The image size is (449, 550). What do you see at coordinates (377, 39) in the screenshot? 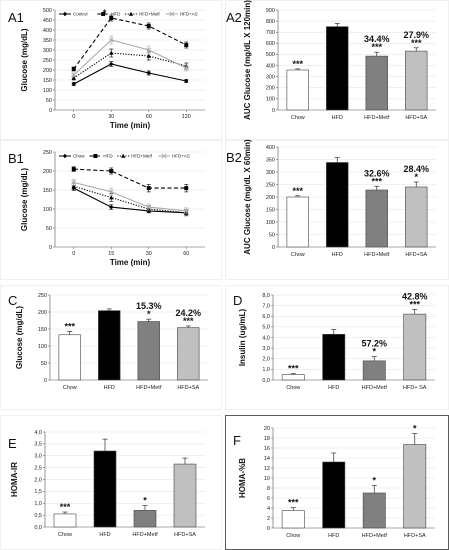
I see `percent-label: 34.4%` at bounding box center [377, 39].